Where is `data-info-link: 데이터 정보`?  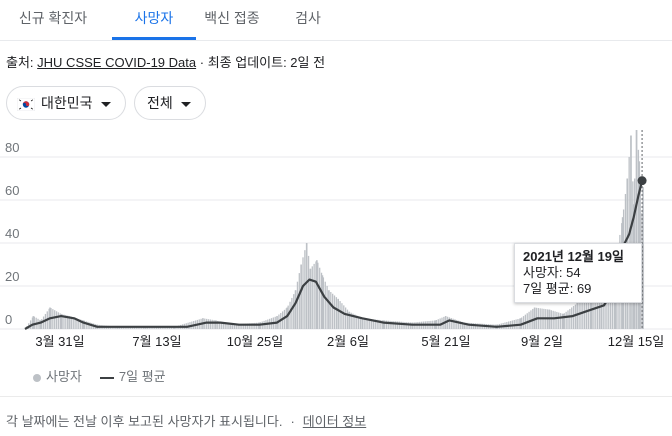 data-info-link: 데이터 정보 is located at coordinates (334, 421).